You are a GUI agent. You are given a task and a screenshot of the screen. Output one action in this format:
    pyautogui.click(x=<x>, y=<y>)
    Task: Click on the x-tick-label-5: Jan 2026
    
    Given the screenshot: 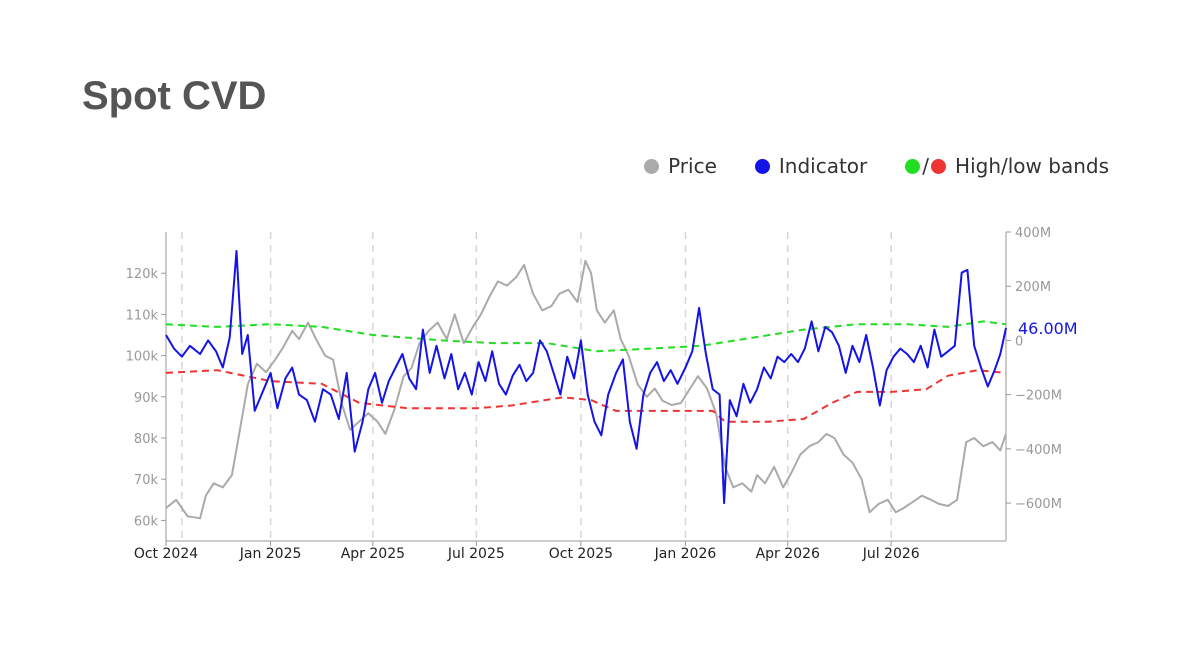 What is the action you would take?
    pyautogui.click(x=685, y=554)
    